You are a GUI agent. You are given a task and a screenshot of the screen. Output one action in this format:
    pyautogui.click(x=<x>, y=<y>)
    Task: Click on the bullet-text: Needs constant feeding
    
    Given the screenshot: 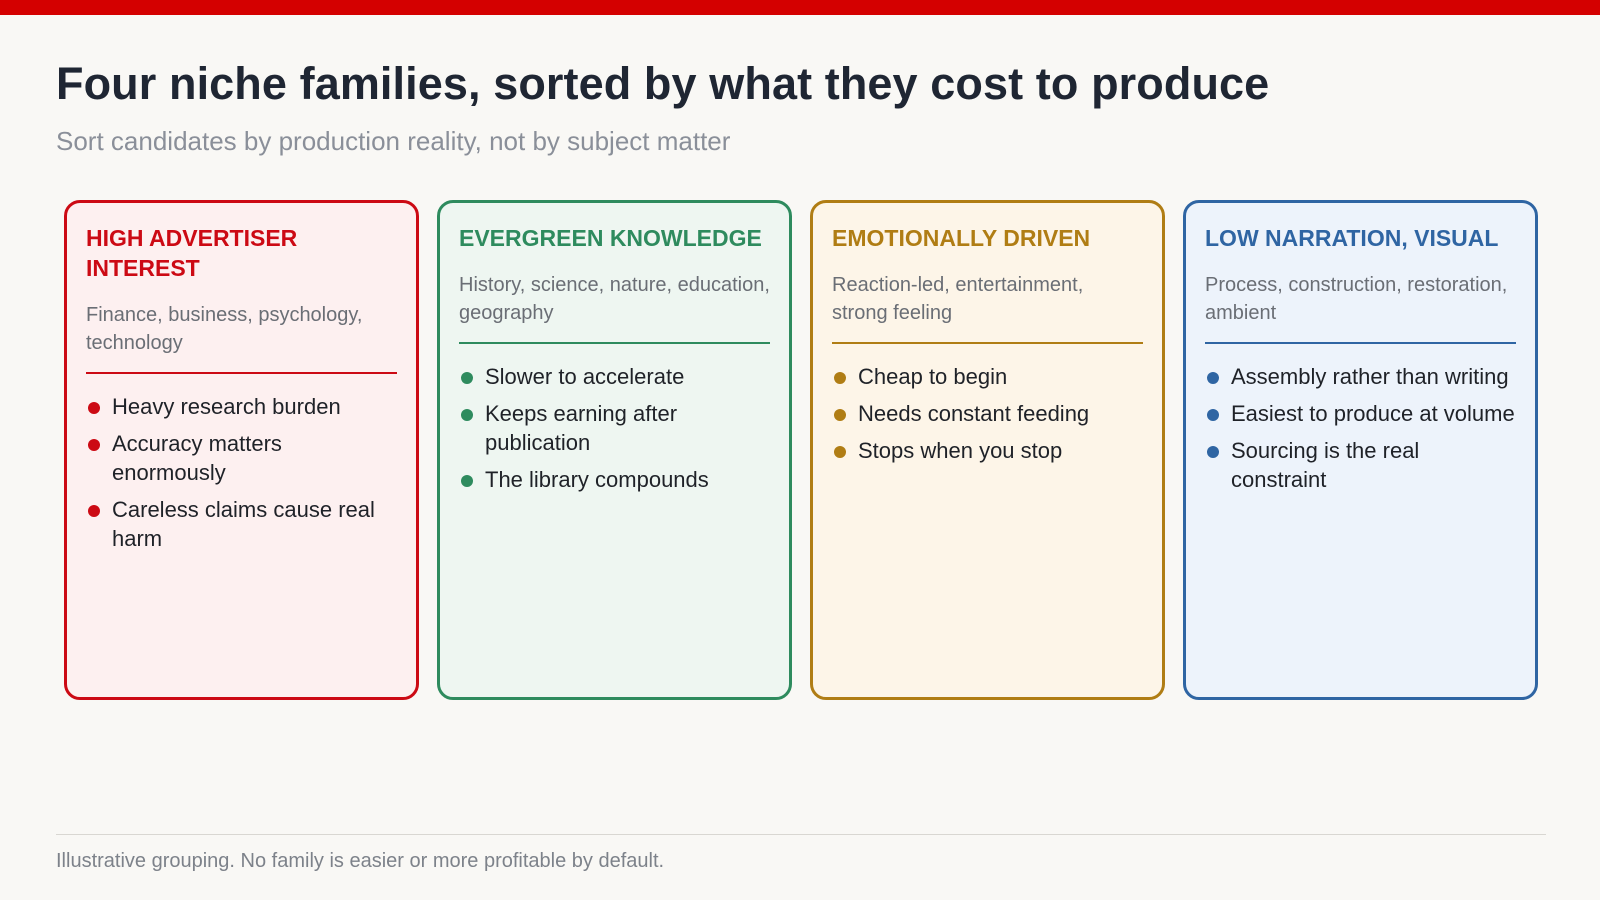 What is the action you would take?
    pyautogui.click(x=974, y=413)
    